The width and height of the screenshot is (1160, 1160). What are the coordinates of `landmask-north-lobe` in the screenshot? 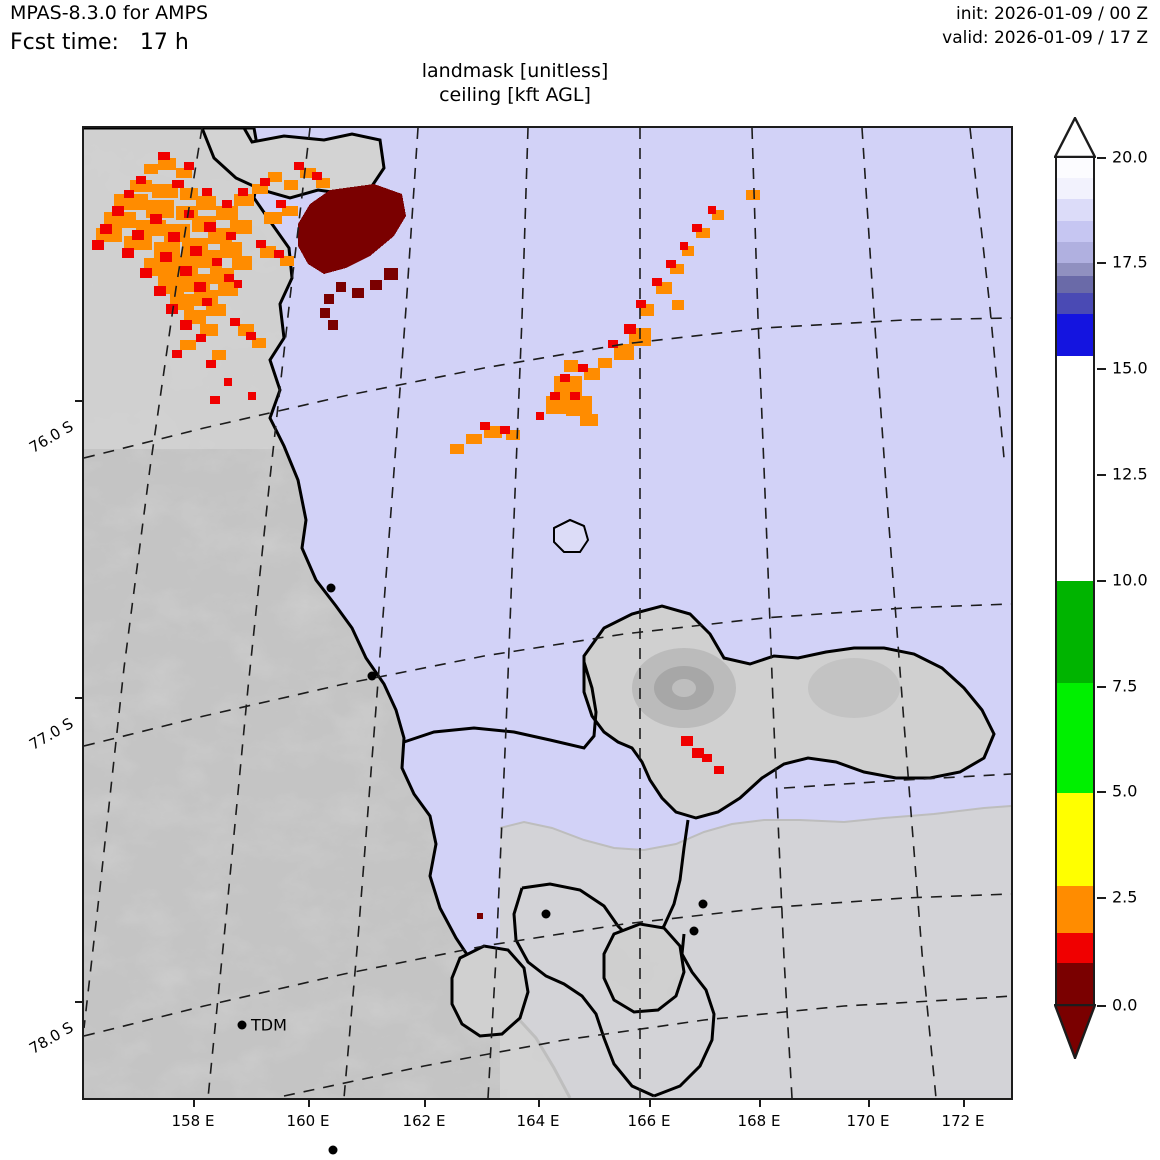 It's located at (293, 164).